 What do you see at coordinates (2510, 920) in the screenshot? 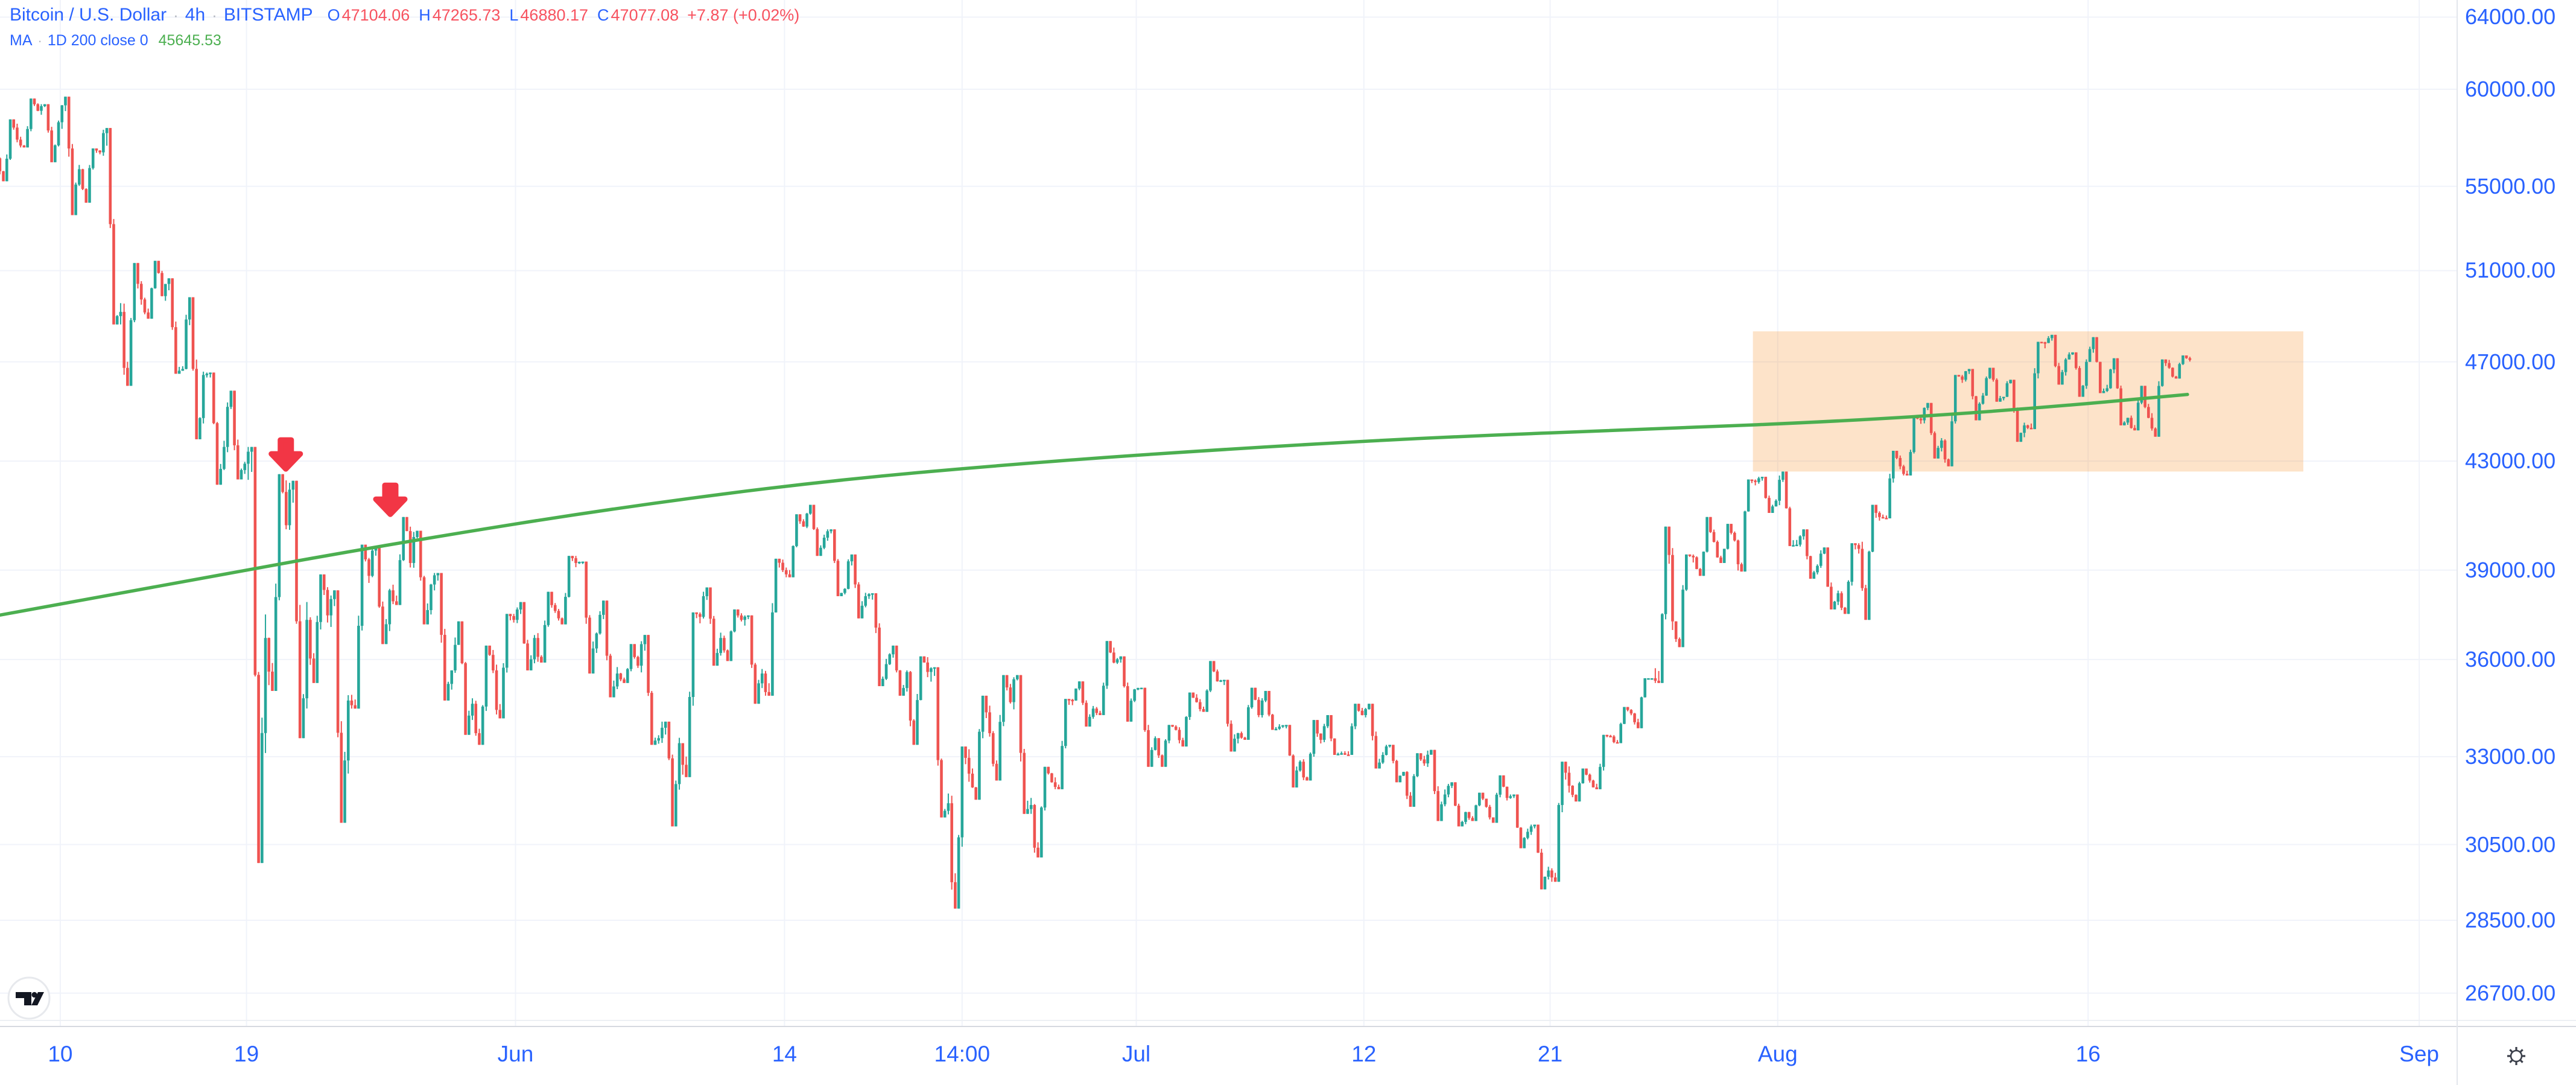
I see `price-tick-label: 28500.00` at bounding box center [2510, 920].